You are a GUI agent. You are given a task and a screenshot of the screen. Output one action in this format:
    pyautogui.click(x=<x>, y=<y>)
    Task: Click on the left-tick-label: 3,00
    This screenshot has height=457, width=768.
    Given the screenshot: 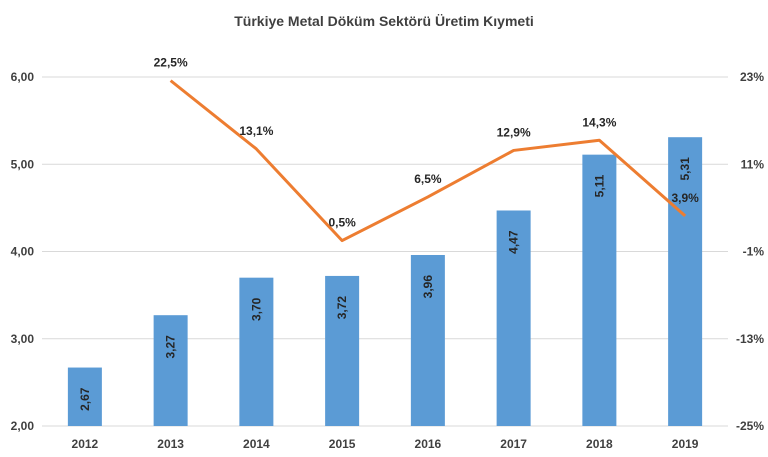 What is the action you would take?
    pyautogui.click(x=23, y=339)
    